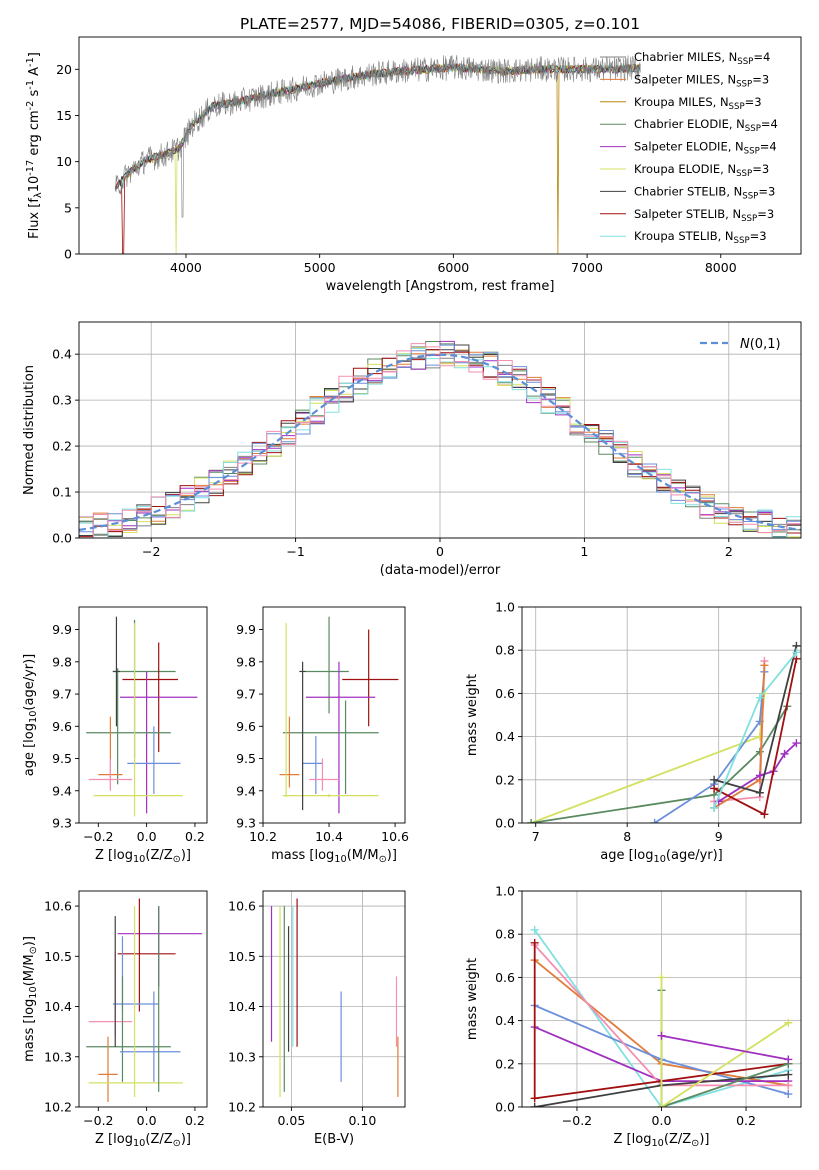 This screenshot has height=1170, width=819. I want to click on y-tick-label: 20, so click(64, 69).